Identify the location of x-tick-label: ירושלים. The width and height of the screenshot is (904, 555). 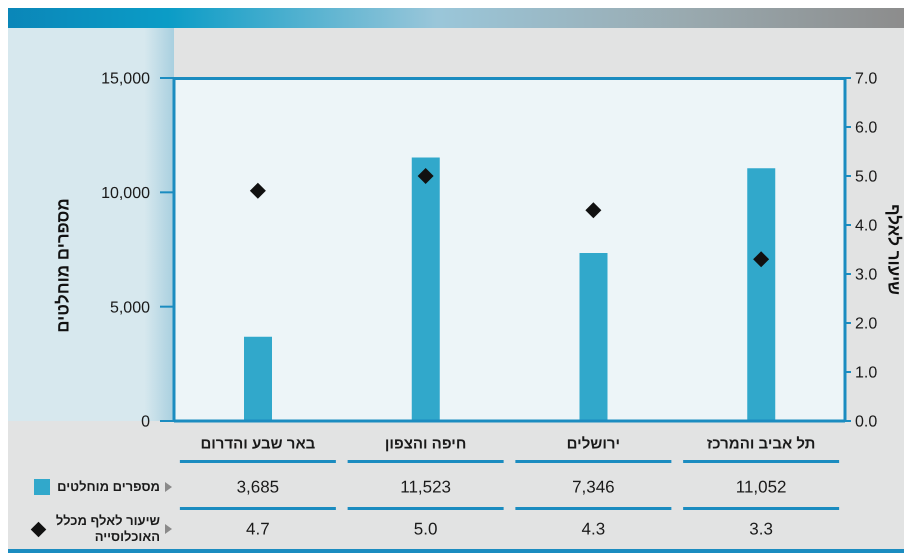
(593, 444).